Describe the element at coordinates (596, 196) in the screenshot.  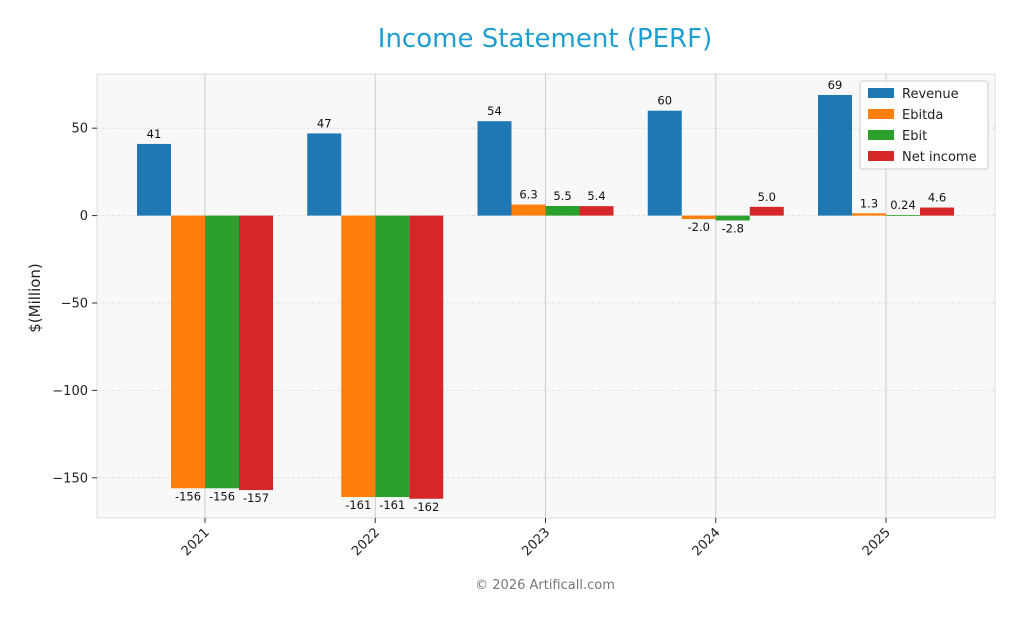
I see `data-label: 5.4` at that location.